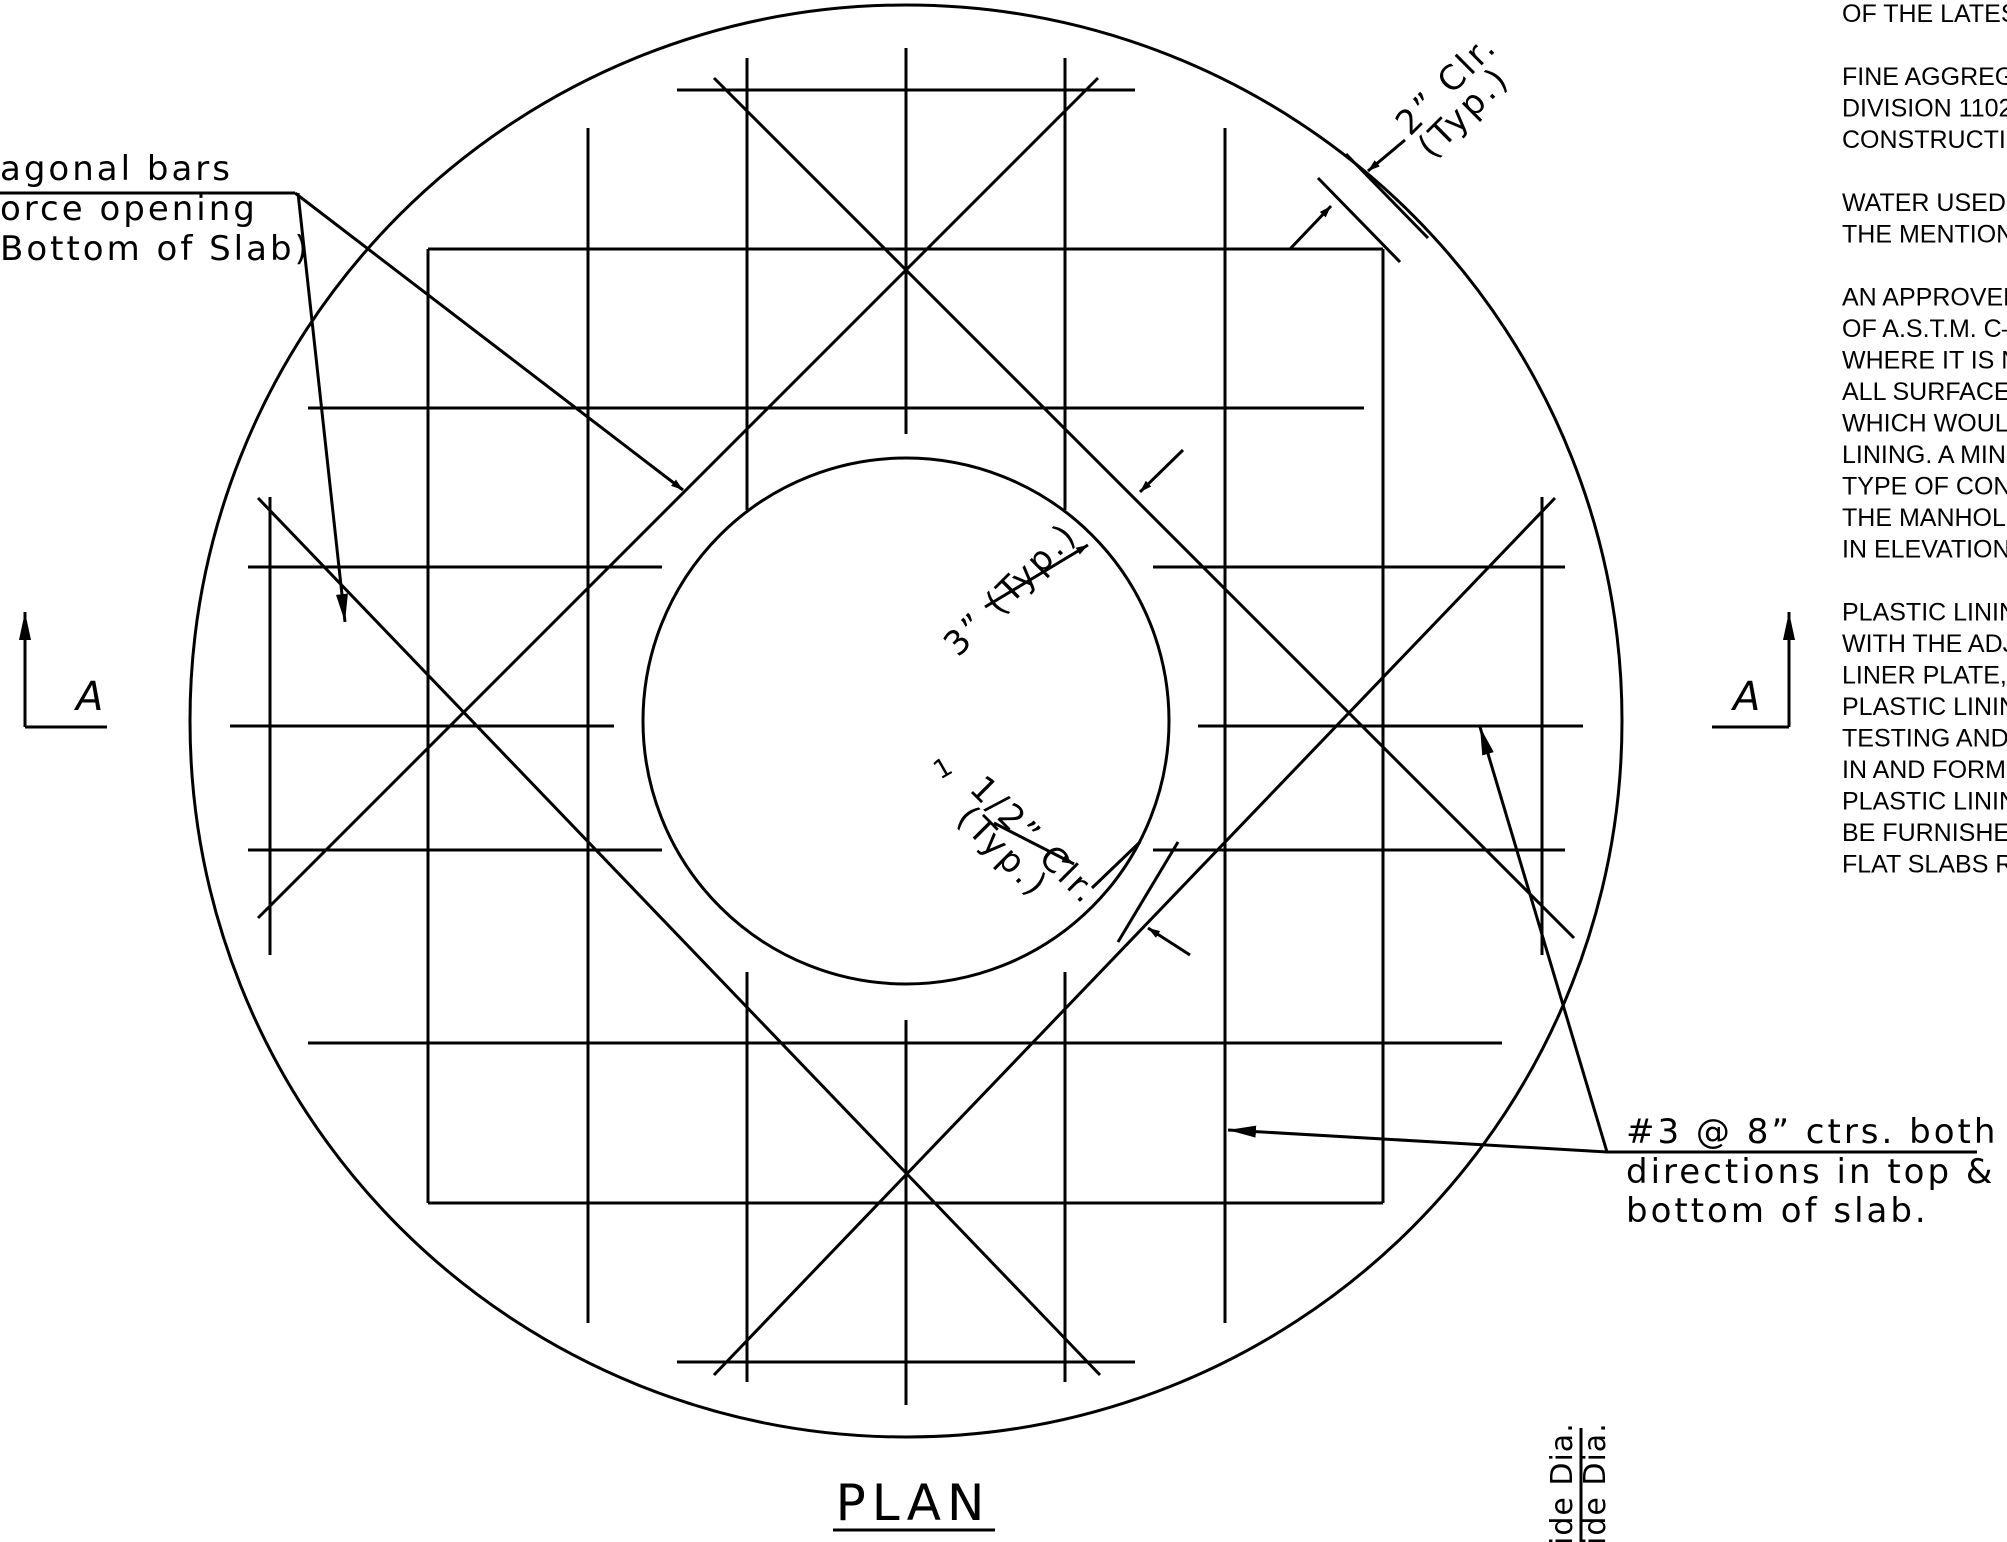  Describe the element at coordinates (1924, 235) in the screenshot. I see `note-line: THE MENTIONED` at that location.